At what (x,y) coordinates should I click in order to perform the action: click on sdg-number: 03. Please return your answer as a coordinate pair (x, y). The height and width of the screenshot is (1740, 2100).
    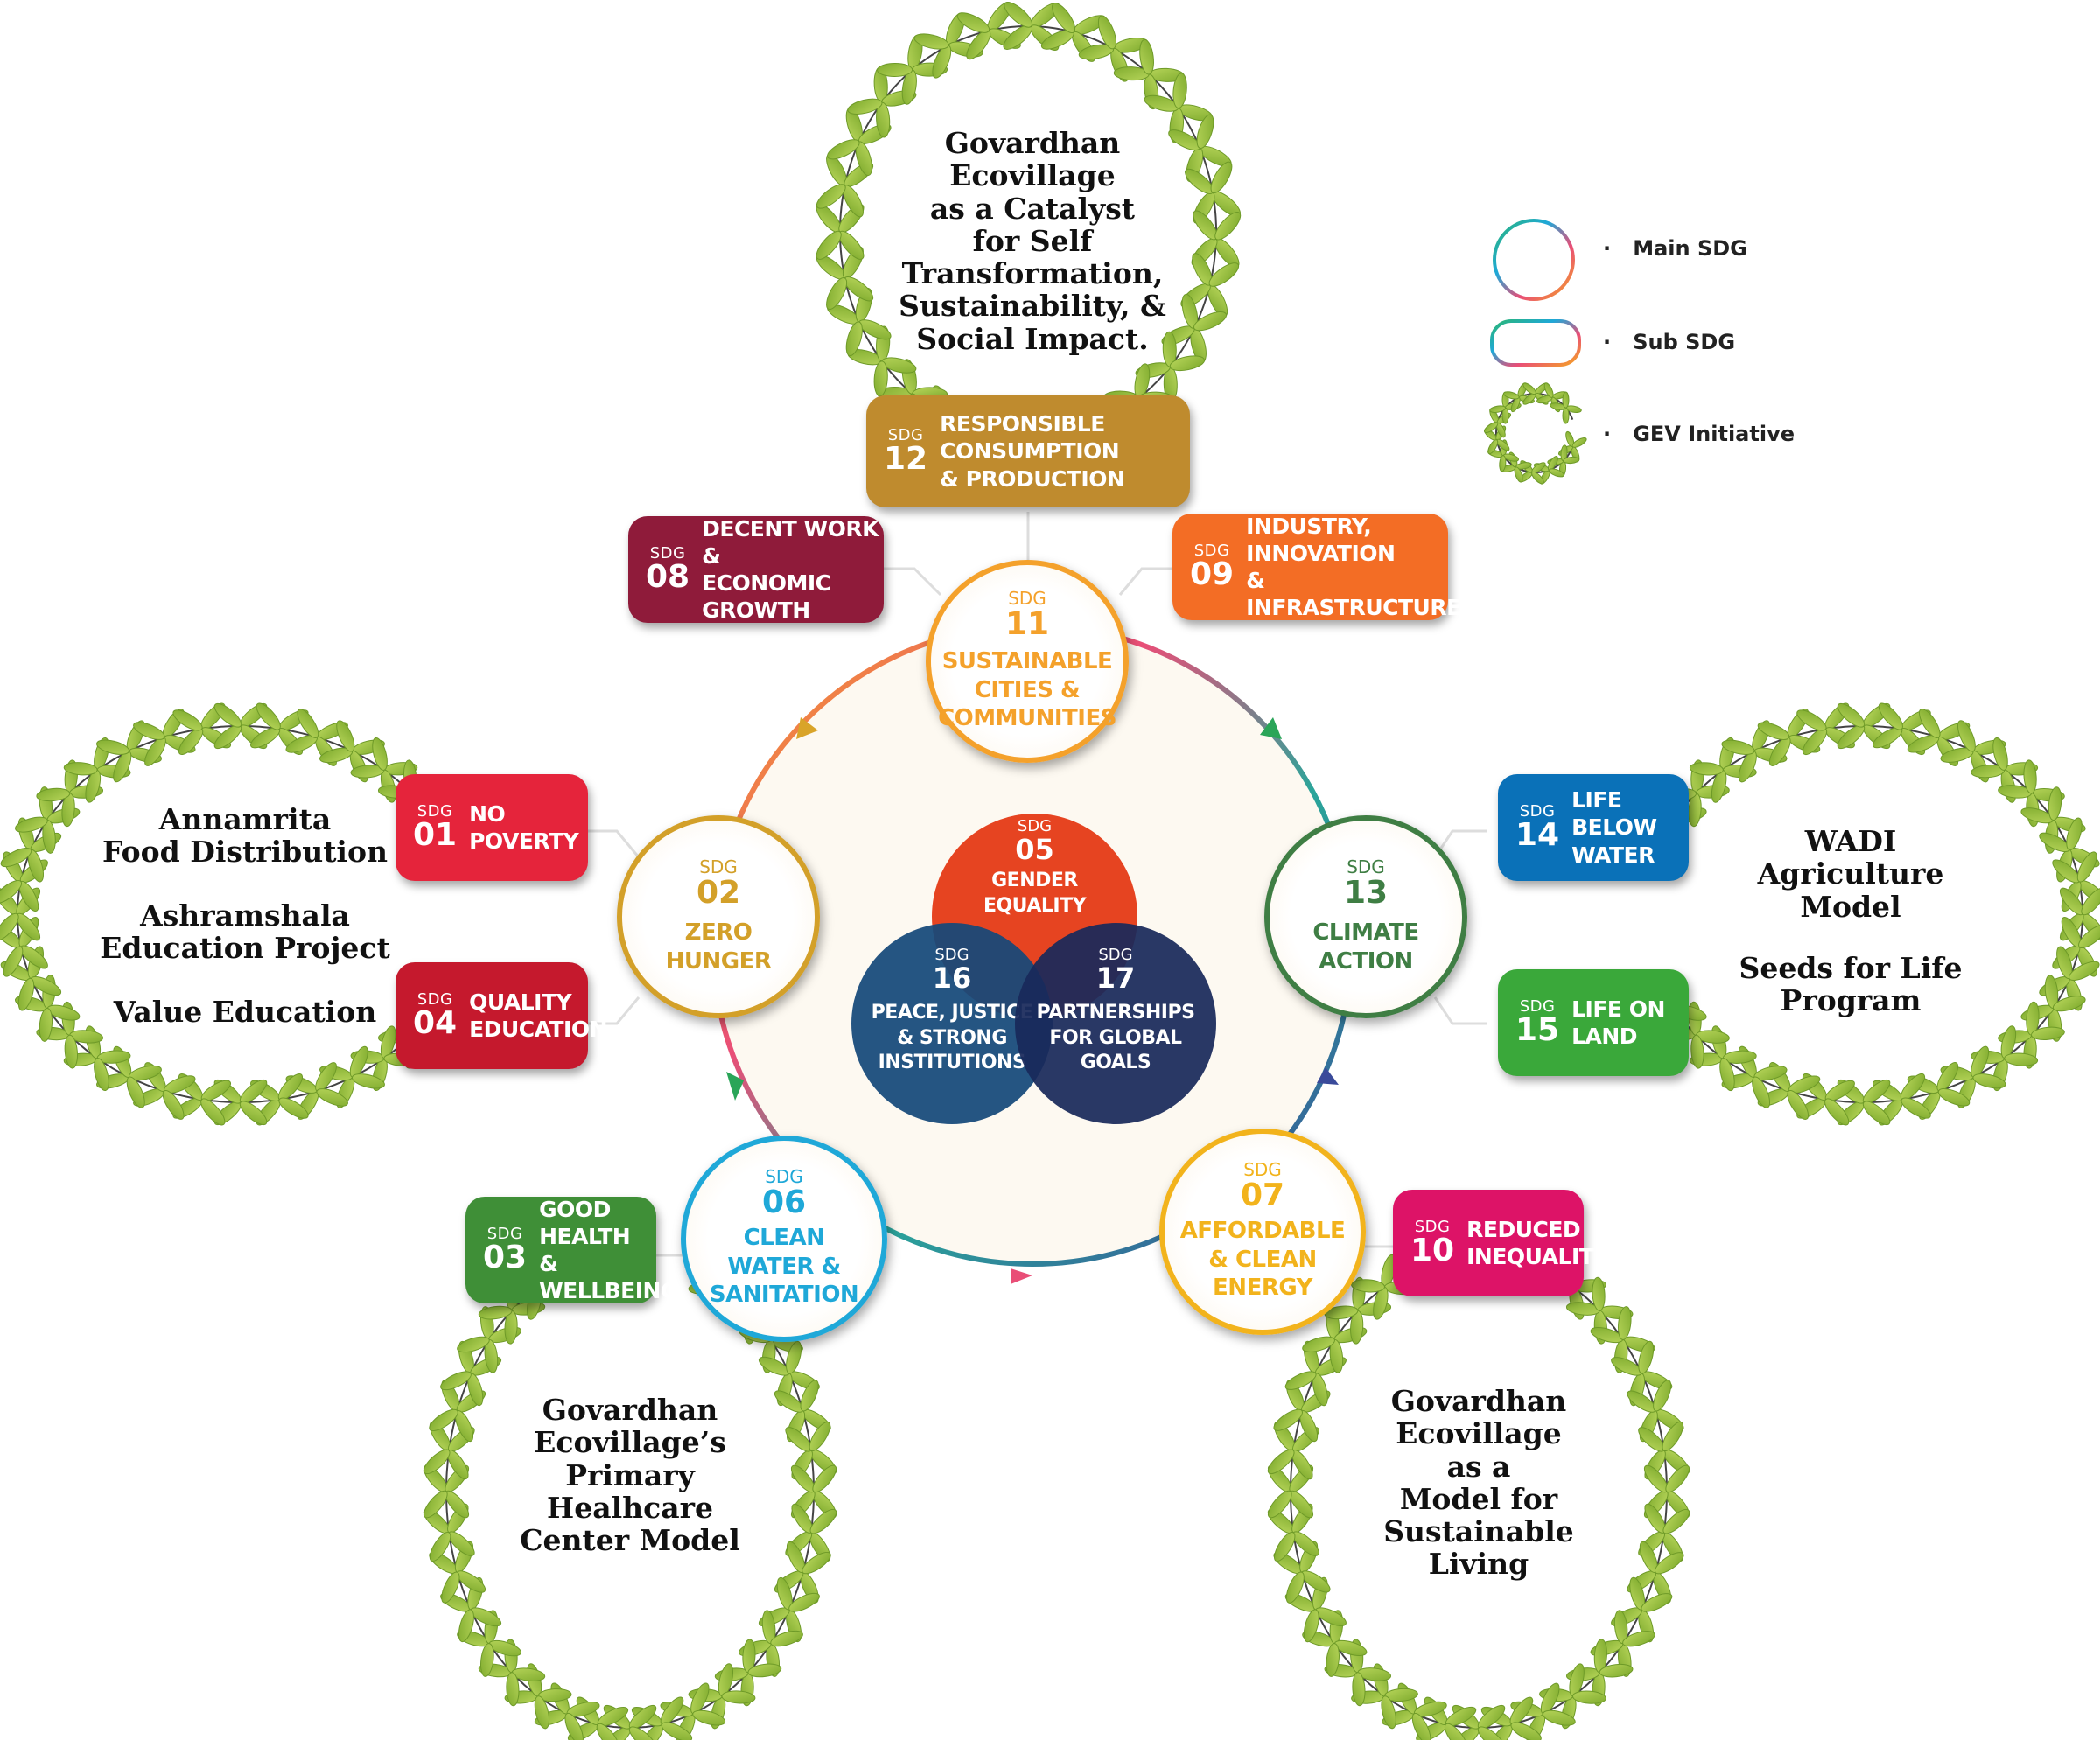
    Looking at the image, I should click on (505, 1257).